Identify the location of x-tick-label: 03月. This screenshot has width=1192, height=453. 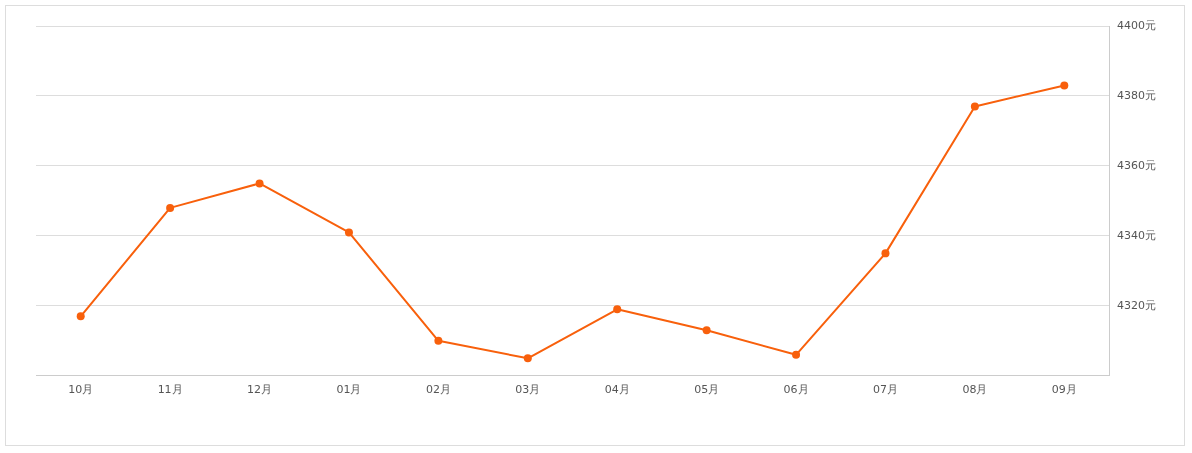
(528, 390).